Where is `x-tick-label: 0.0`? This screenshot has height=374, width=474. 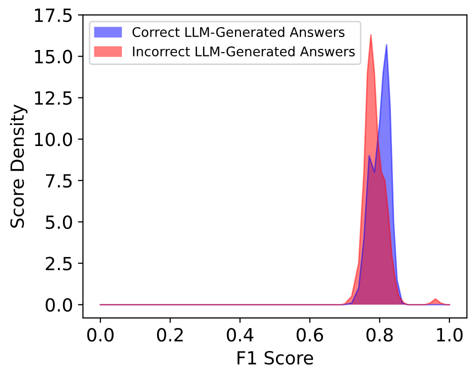
x-tick-label: 0.0 is located at coordinates (100, 335).